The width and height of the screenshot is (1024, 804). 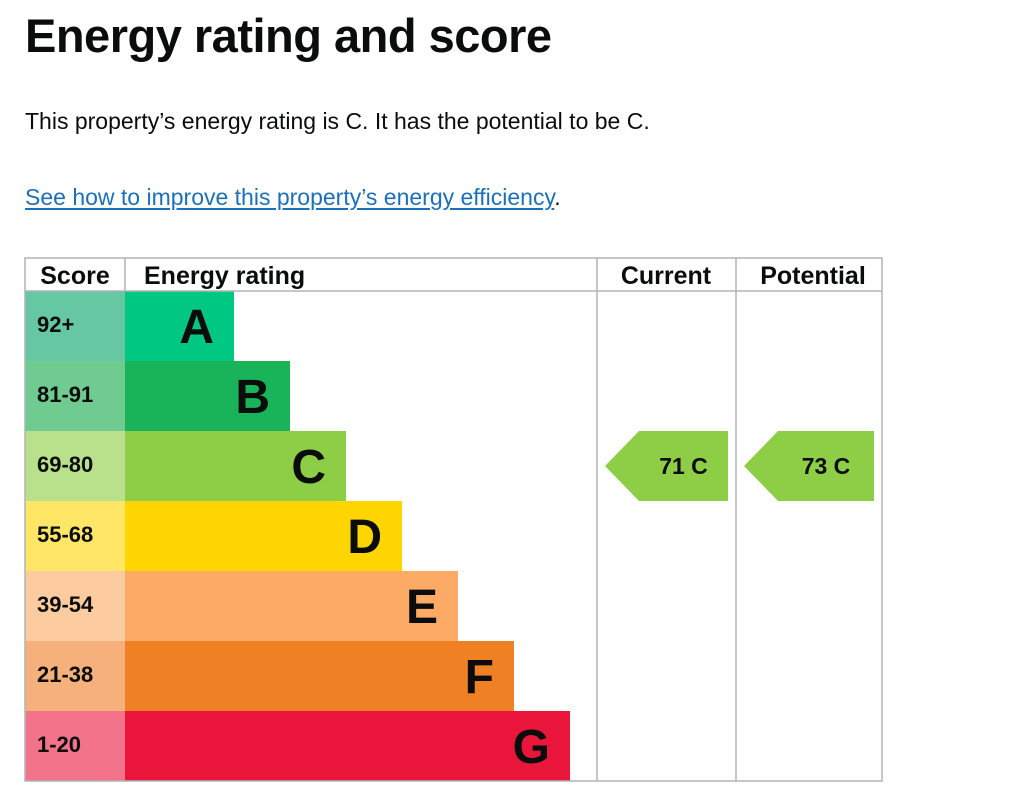 I want to click on score-range-e: 39-54, so click(x=65, y=604).